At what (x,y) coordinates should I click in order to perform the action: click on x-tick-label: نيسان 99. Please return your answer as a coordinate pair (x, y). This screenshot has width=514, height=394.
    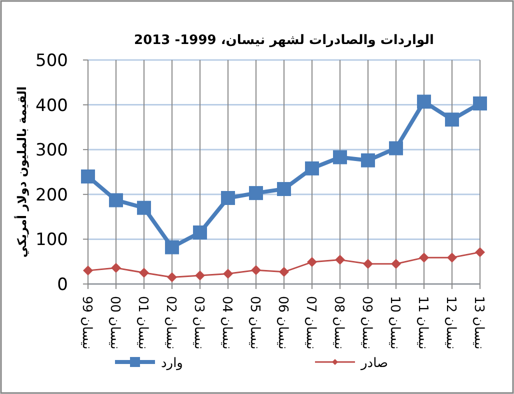
    Looking at the image, I should click on (86, 323).